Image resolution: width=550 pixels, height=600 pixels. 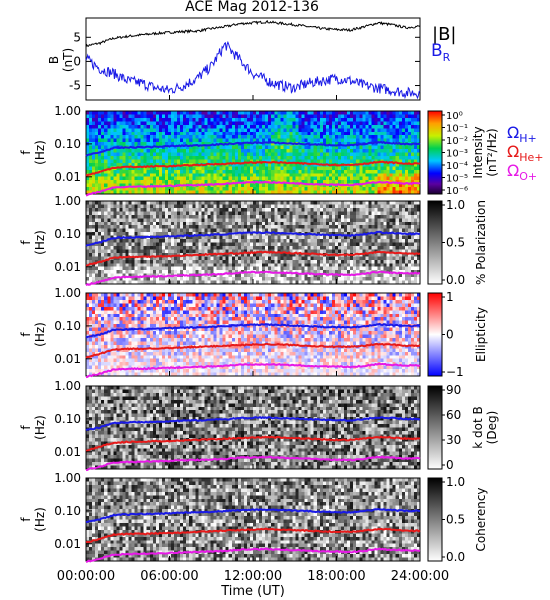 I want to click on colorbar-polarization, so click(x=435, y=242).